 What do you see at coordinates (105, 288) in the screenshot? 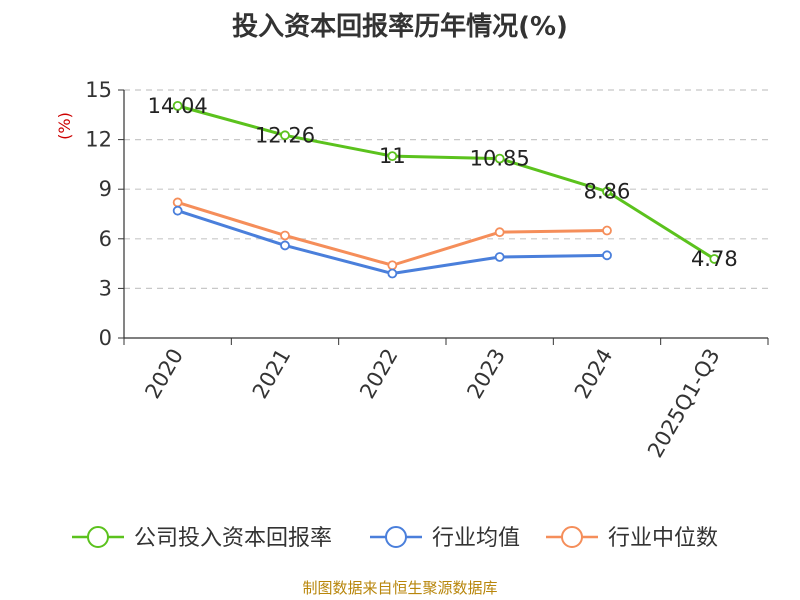
I see `y-tick-label: 3` at bounding box center [105, 288].